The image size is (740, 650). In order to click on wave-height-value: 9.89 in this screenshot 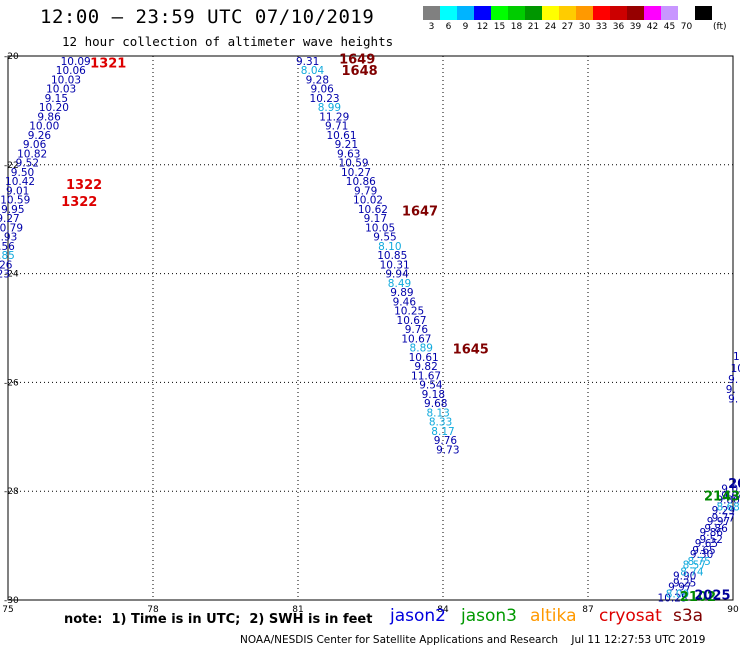, I will do `click(401, 293)`.